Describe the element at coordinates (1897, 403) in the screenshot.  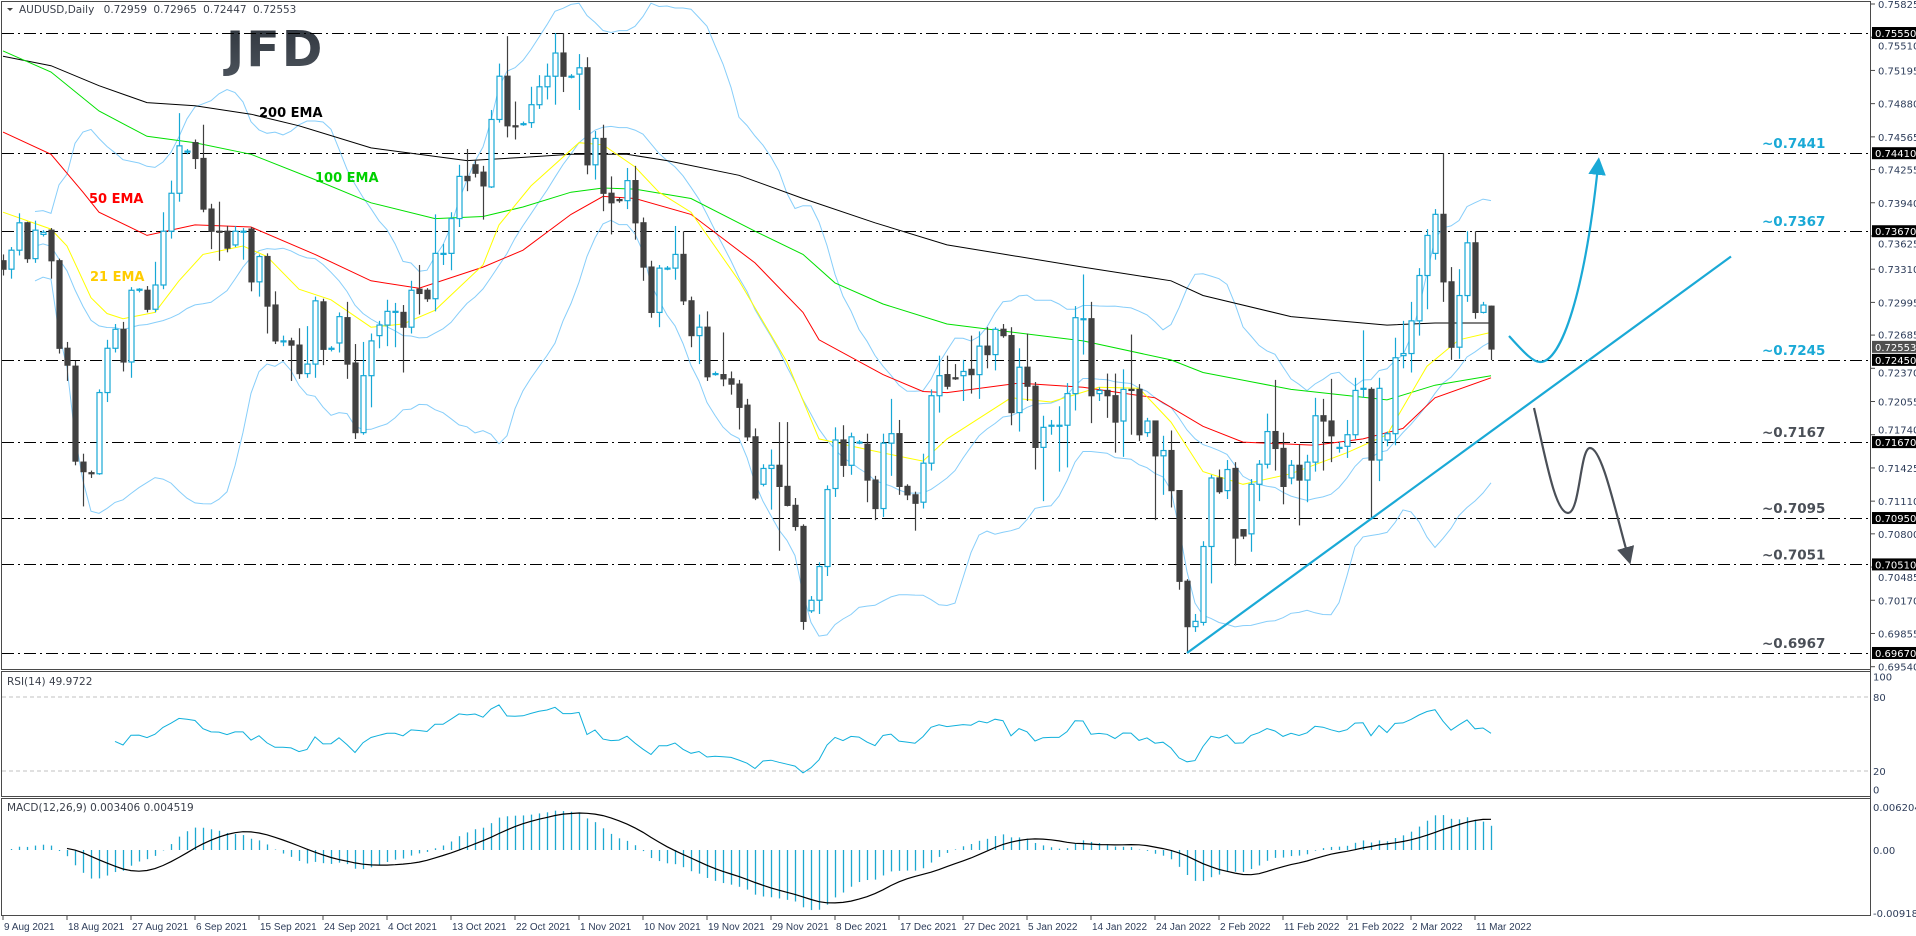
I see `price-tick-label: 0.72055` at that location.